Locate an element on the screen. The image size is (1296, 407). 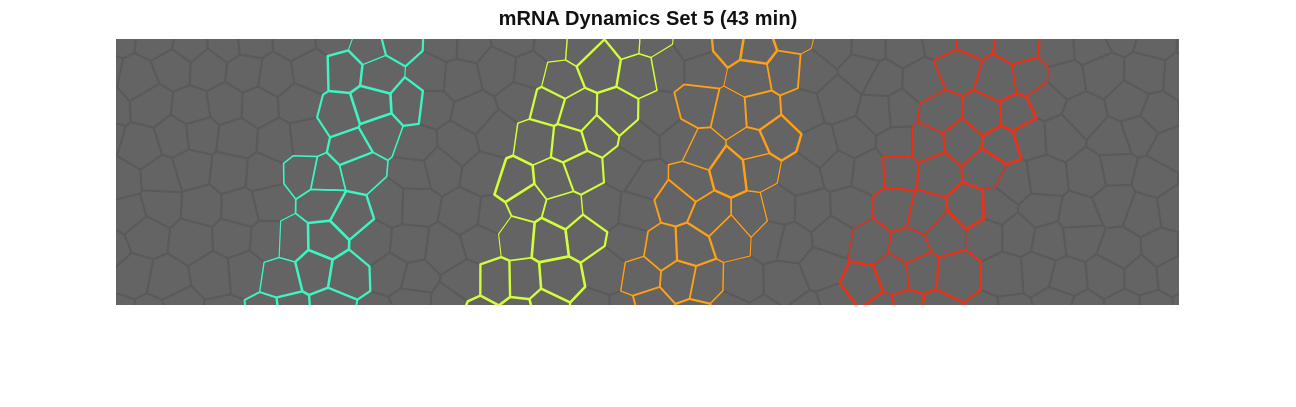
stripe-2-overlay is located at coordinates (569, 172).